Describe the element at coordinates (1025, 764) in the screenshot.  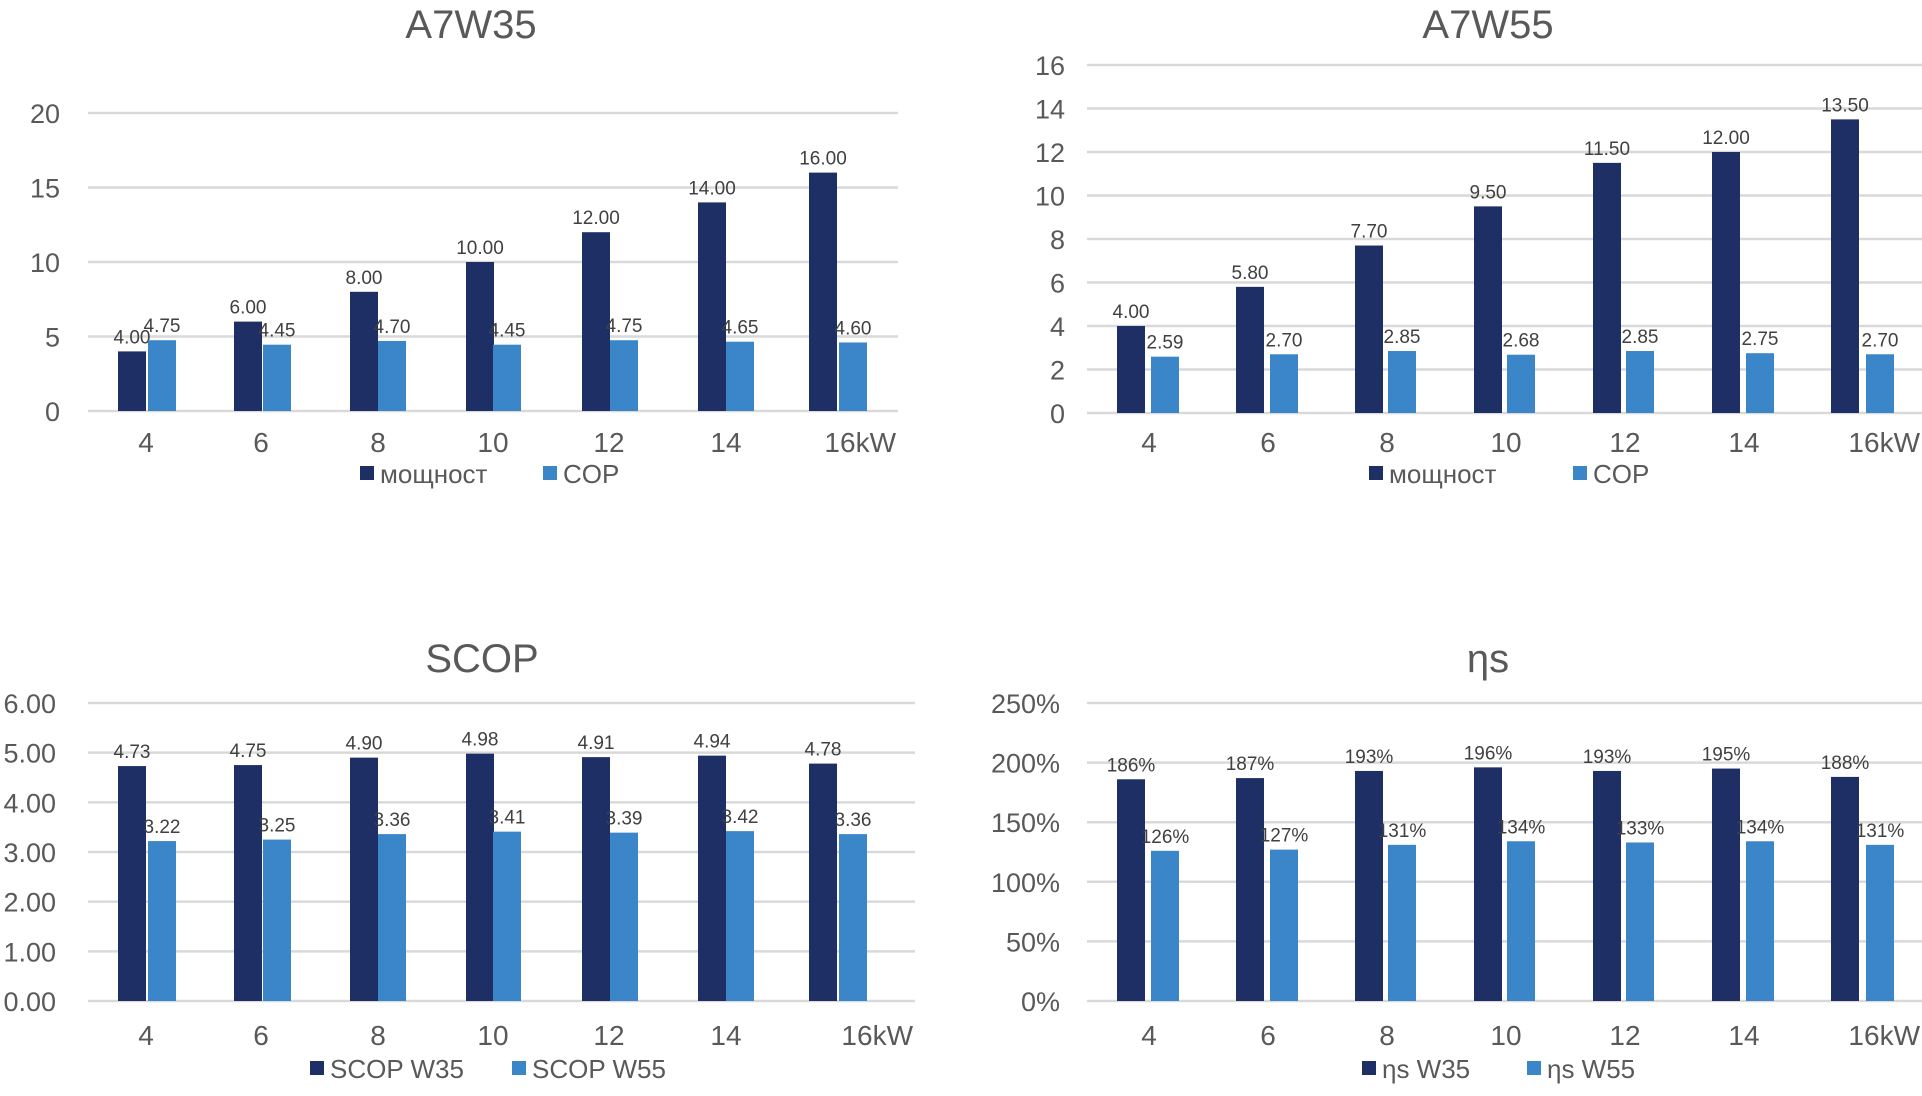
I see `y-tick-label: 200%` at that location.